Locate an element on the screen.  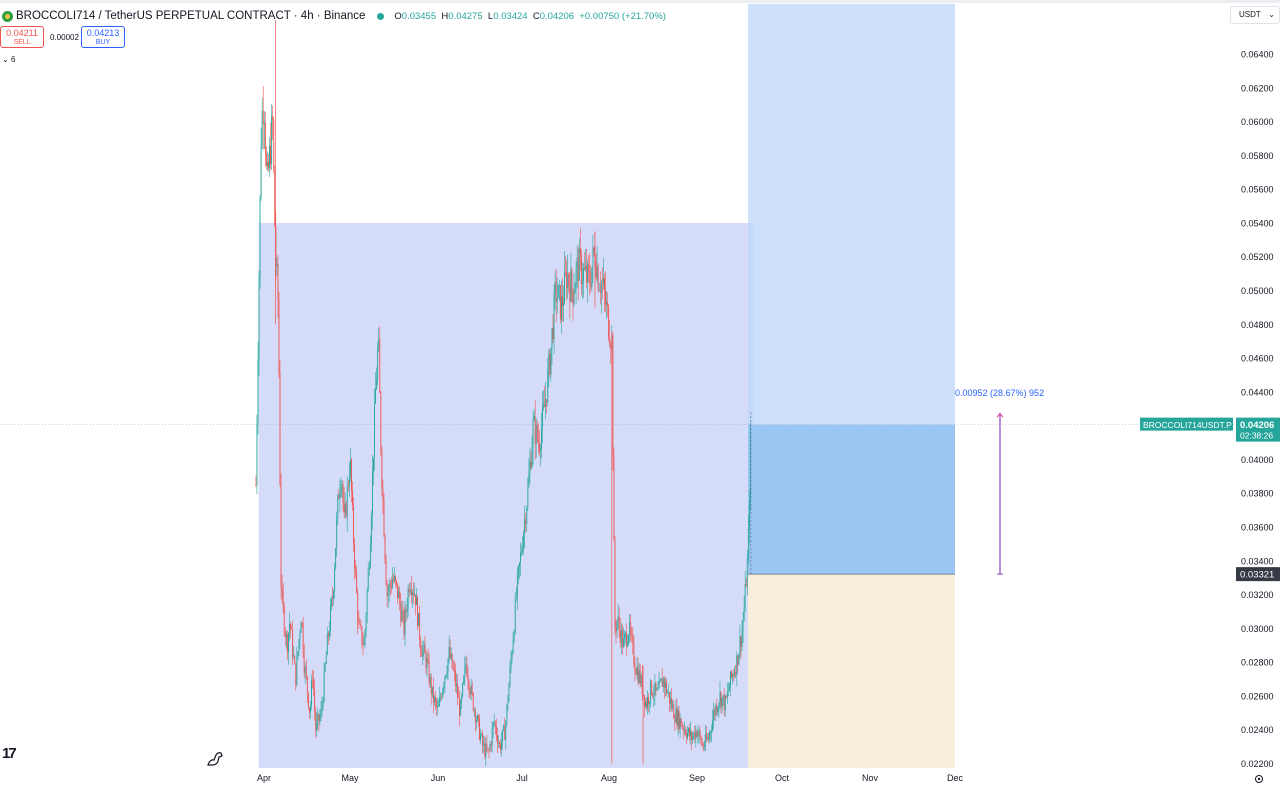
x-tick-label: Sep is located at coordinates (697, 778).